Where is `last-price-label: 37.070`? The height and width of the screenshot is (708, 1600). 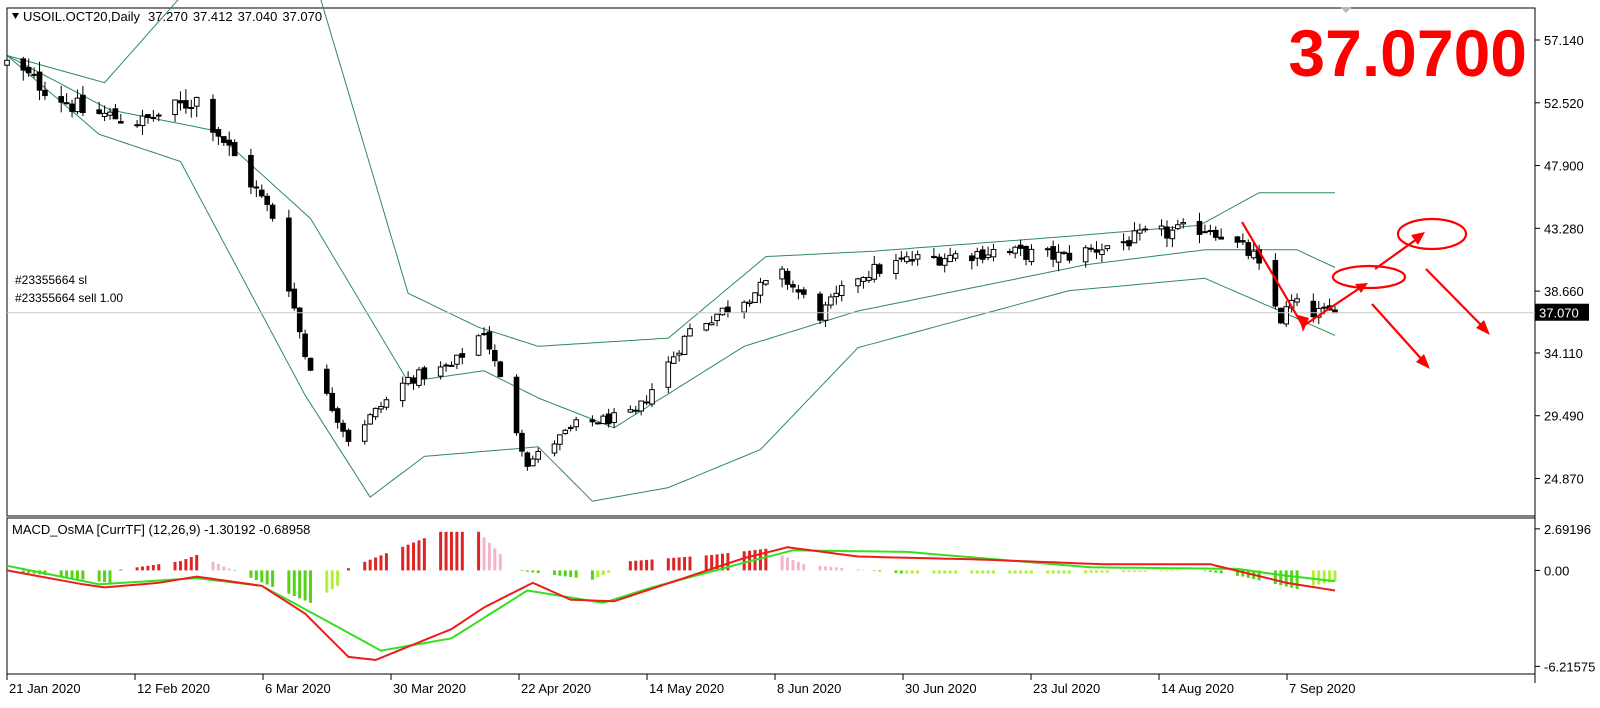
last-price-label: 37.070 is located at coordinates (1559, 313).